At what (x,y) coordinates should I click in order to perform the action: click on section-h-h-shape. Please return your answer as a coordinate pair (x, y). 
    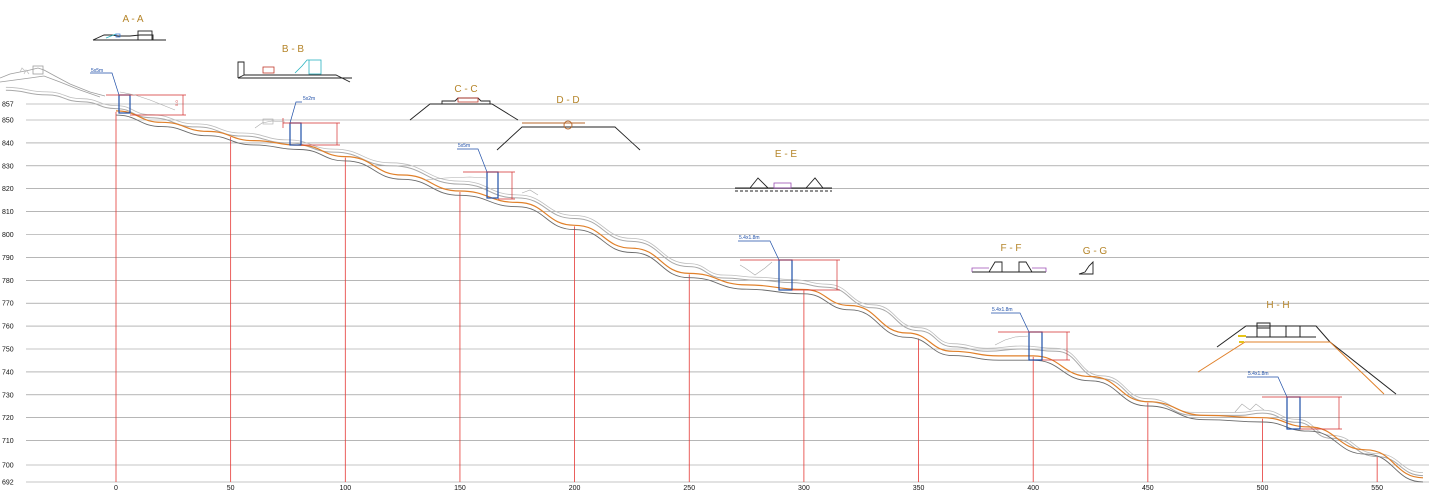
    Looking at the image, I should click on (1306, 358).